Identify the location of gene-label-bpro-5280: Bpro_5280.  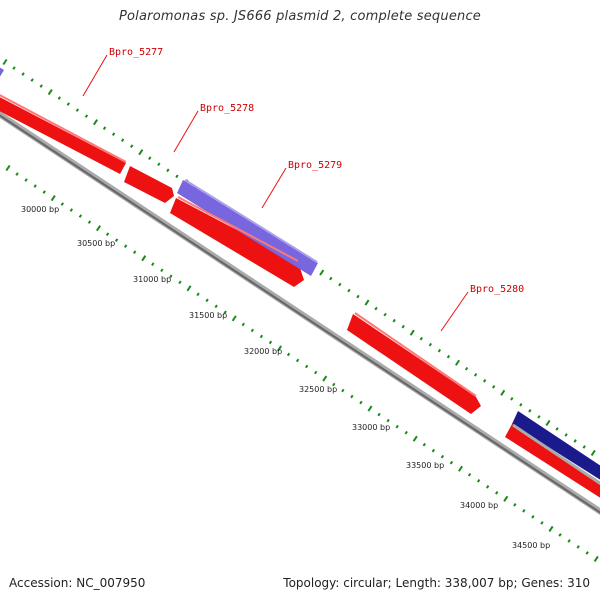
(497, 289).